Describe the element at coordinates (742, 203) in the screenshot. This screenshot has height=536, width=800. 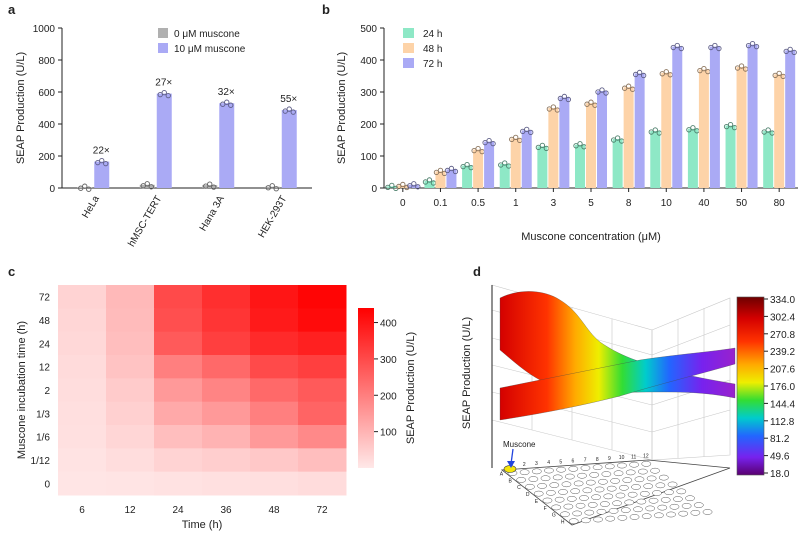
I see `b-x-tick-label: 50` at that location.